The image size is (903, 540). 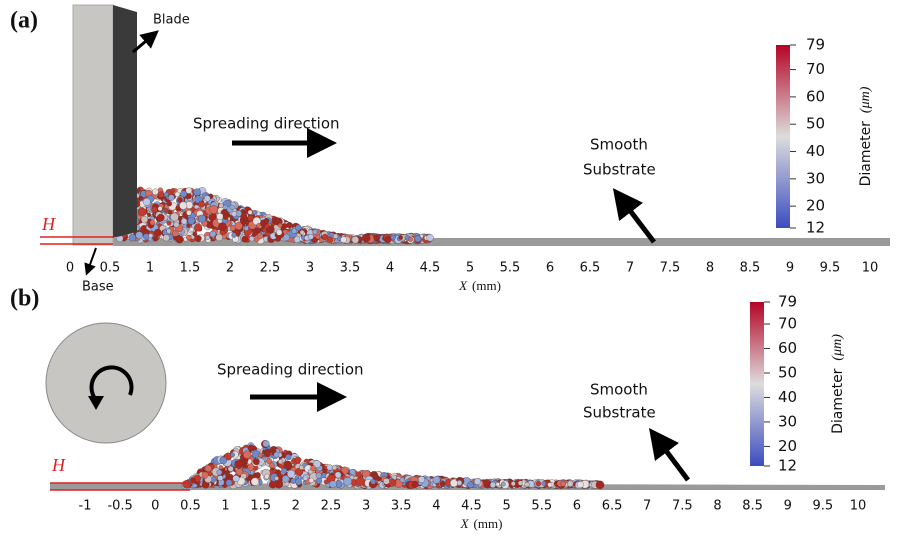 What do you see at coordinates (787, 324) in the screenshot?
I see `colorbar-tick-label: 70` at bounding box center [787, 324].